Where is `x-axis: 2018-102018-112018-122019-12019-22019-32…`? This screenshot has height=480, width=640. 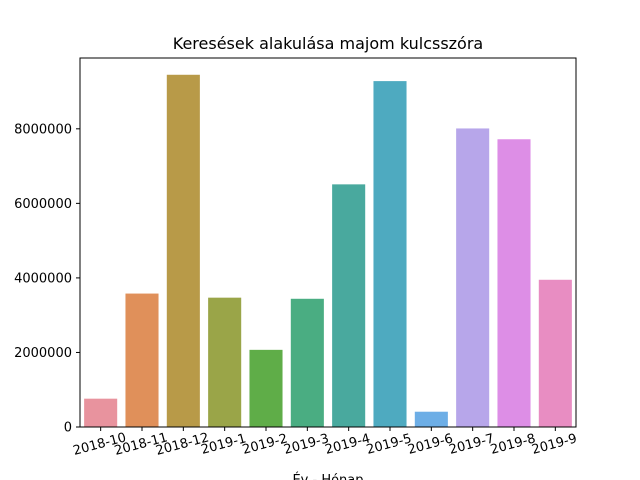
x-axis: 2018-102018-112018-122019-12019-22019-32… is located at coordinates (325, 443).